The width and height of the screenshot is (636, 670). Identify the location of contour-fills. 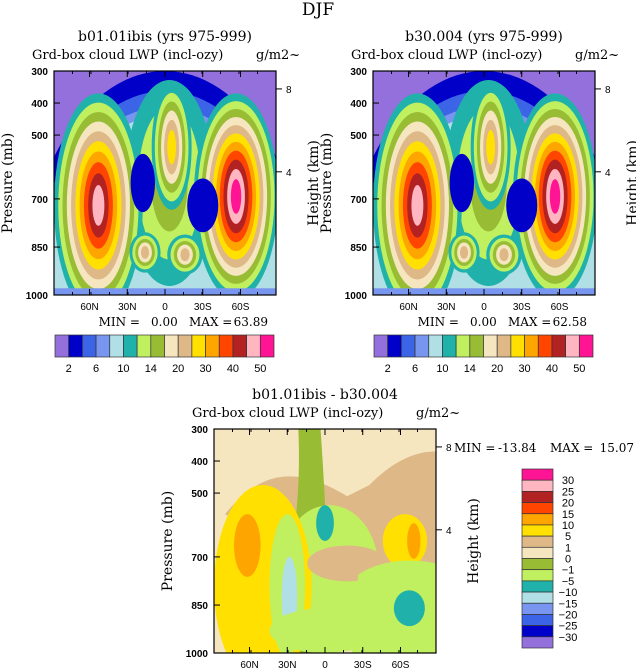
(325, 541).